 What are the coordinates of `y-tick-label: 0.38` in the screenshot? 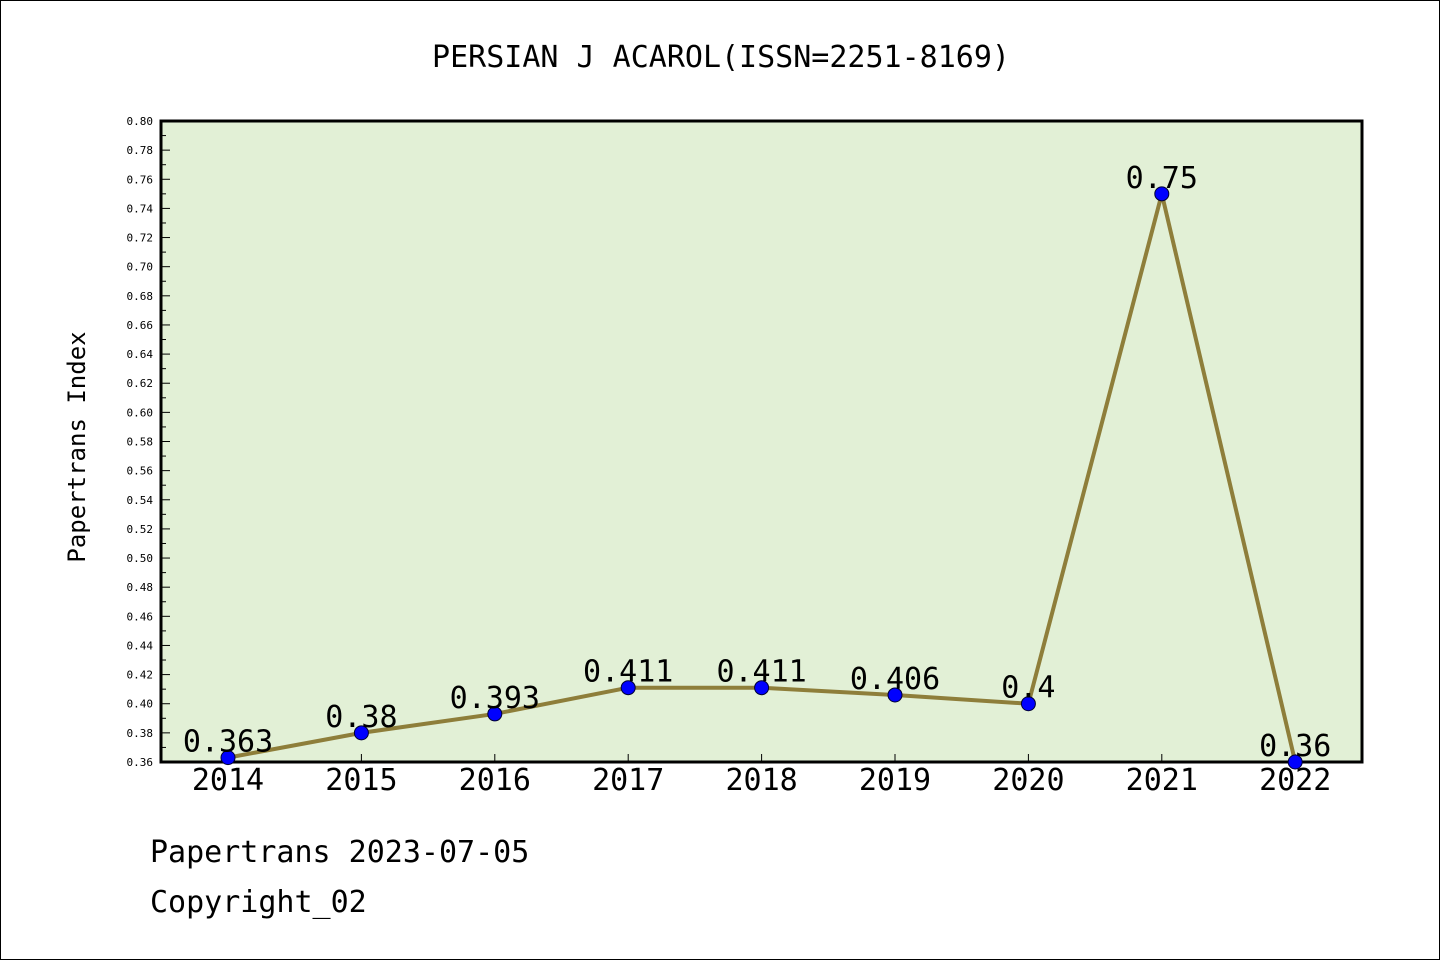 It's located at (140, 733).